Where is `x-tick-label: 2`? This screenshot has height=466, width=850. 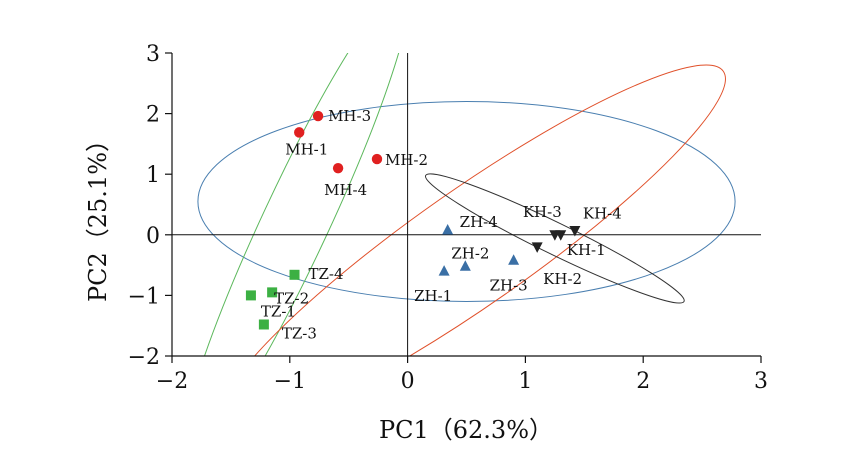 x-tick-label: 2 is located at coordinates (643, 381).